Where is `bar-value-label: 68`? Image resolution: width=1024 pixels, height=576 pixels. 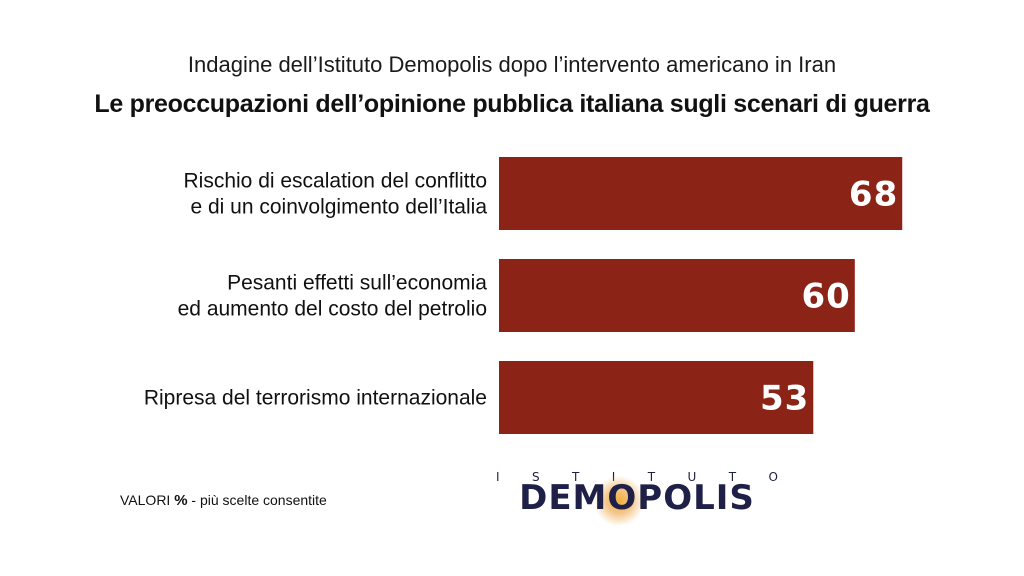 bar-value-label: 68 is located at coordinates (873, 195).